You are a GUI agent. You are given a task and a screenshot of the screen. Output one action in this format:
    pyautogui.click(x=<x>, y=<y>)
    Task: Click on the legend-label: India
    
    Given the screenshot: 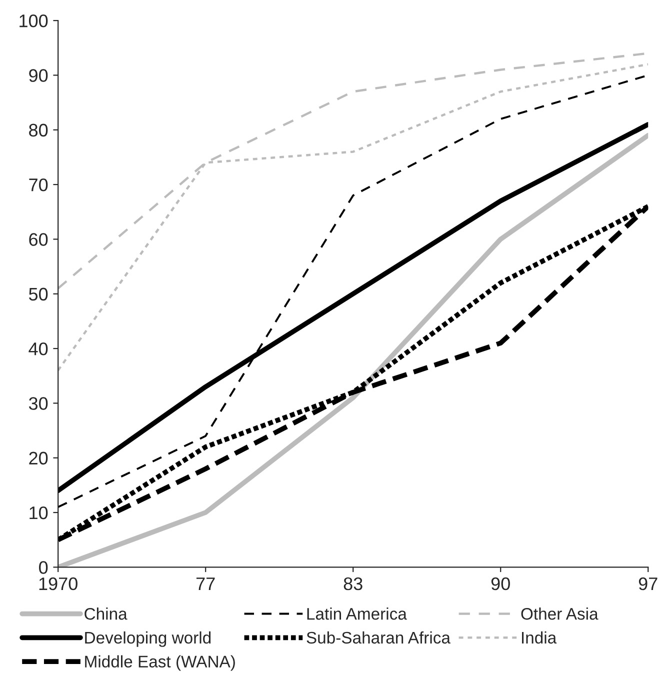 What is the action you would take?
    pyautogui.click(x=539, y=637)
    